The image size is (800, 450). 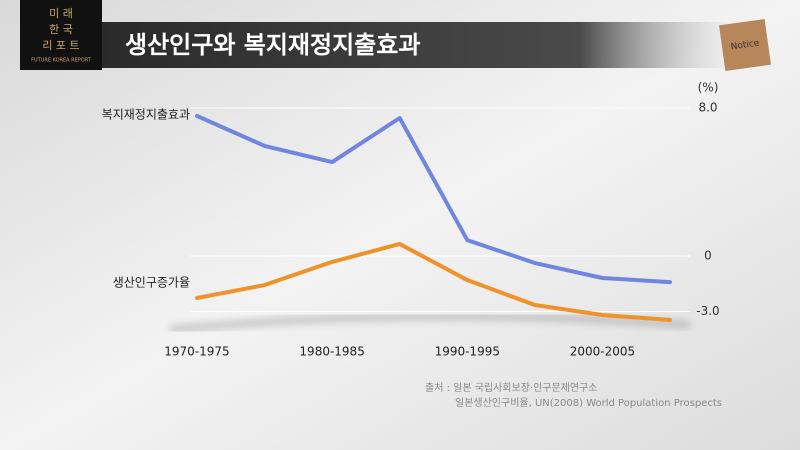 I want to click on legend-label: 생산인구증가율, so click(x=151, y=283).